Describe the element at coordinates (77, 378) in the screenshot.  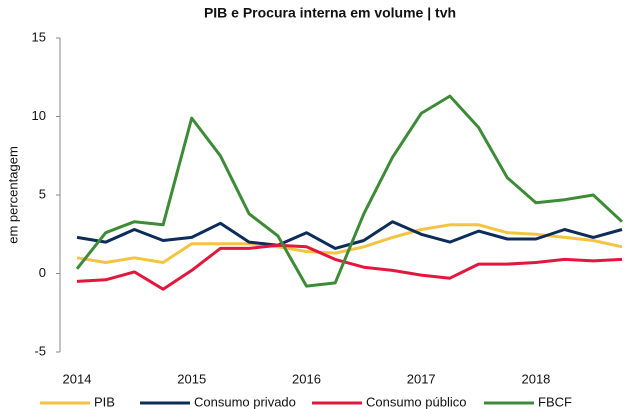
I see `x-tick-label: 2014` at that location.